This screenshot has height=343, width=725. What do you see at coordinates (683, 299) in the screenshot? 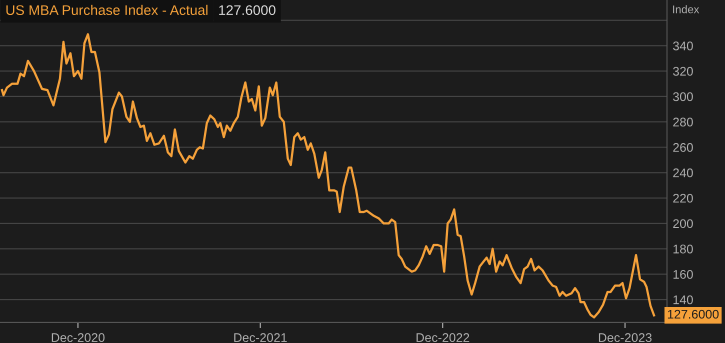
I see `y-tick-label: 140` at bounding box center [683, 299].